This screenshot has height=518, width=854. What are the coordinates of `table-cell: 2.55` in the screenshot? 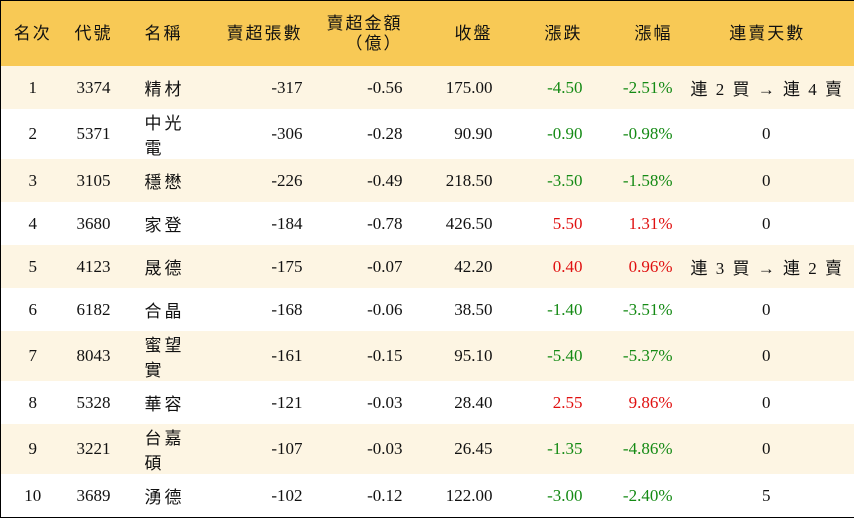 It's located at (546, 402).